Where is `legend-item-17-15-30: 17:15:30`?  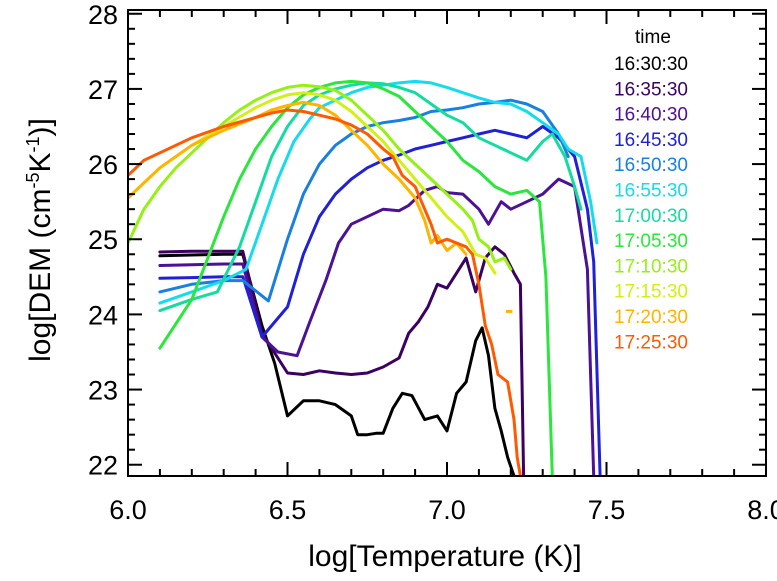
legend-item-17-15-30: 17:15:30 is located at coordinates (651, 292).